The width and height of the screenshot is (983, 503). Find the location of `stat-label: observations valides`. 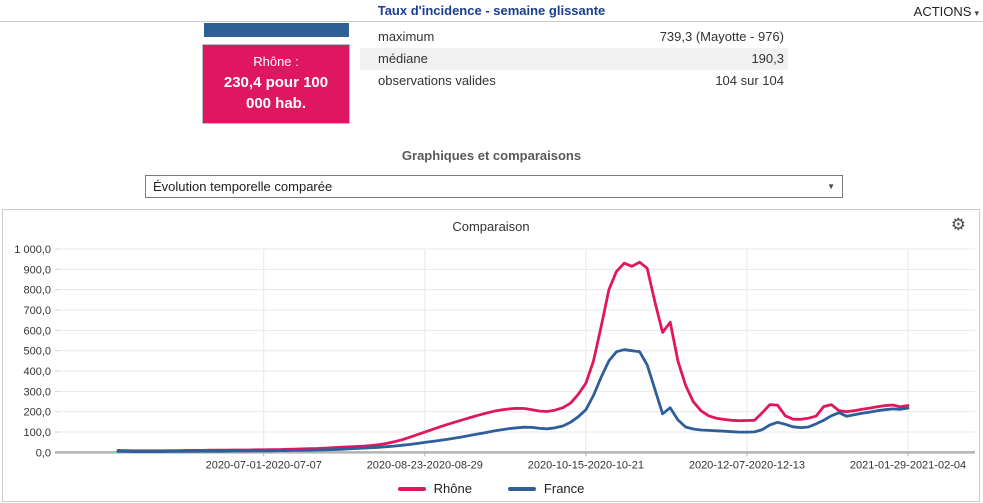

stat-label: observations valides is located at coordinates (437, 80).